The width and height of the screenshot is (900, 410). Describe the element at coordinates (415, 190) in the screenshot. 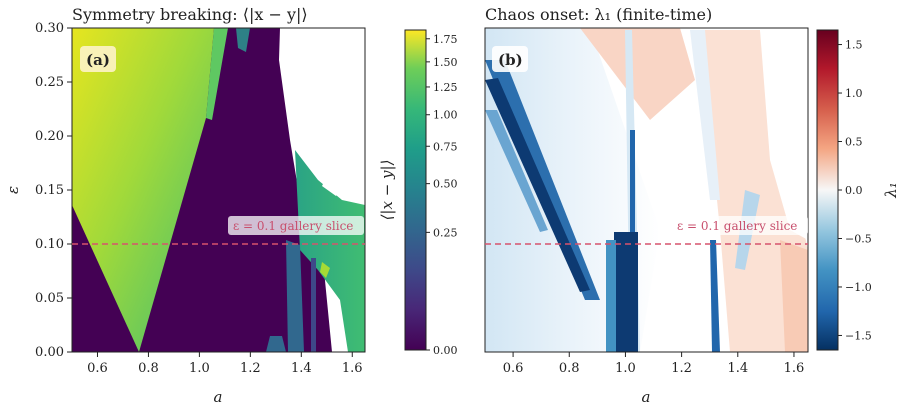

I see `colorbar-a` at that location.